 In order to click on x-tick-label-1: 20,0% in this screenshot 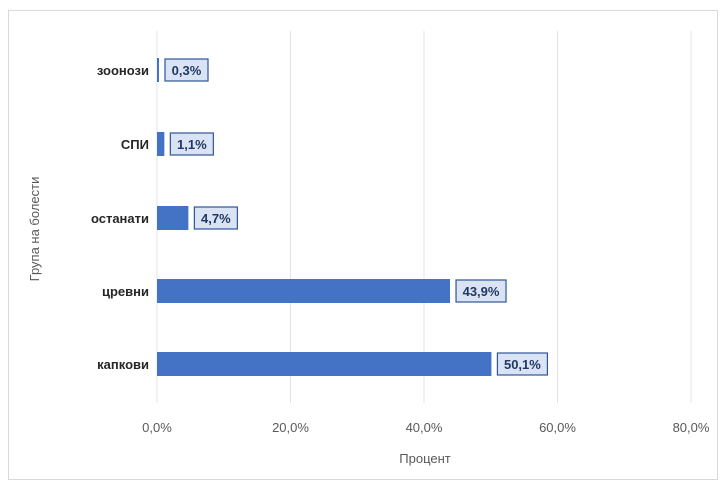, I will do `click(290, 427)`.